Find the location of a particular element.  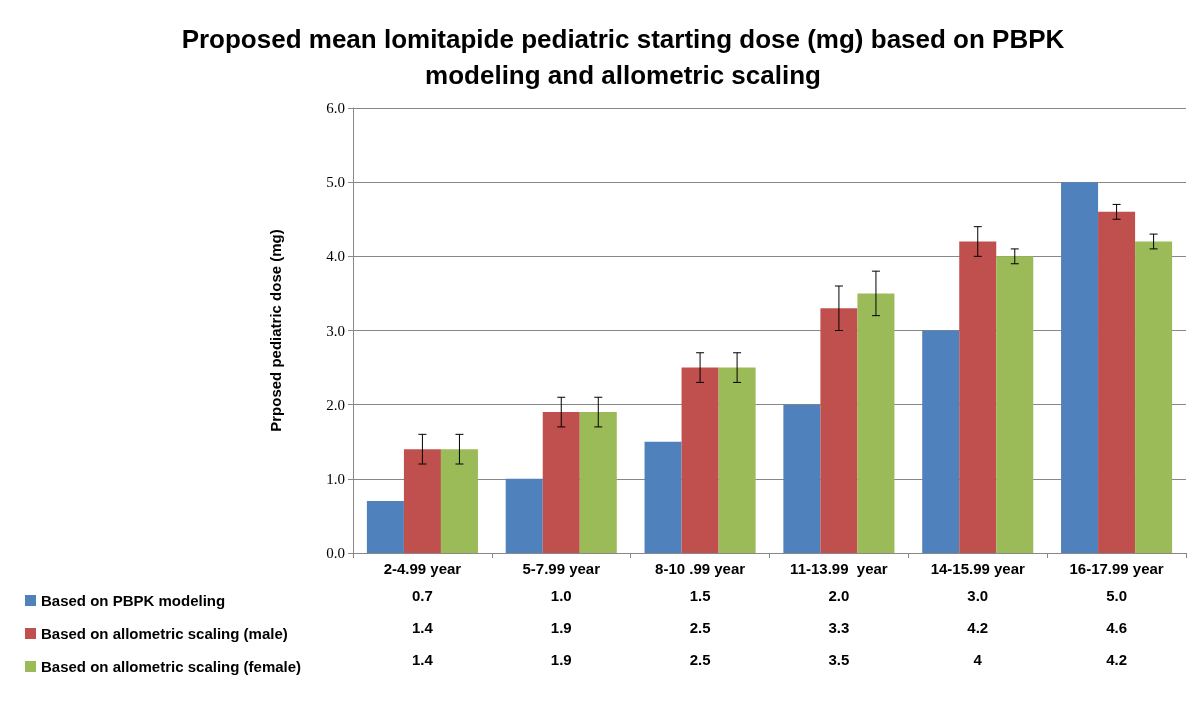

legend-label: Based on allometric scaling (female) is located at coordinates (171, 666).